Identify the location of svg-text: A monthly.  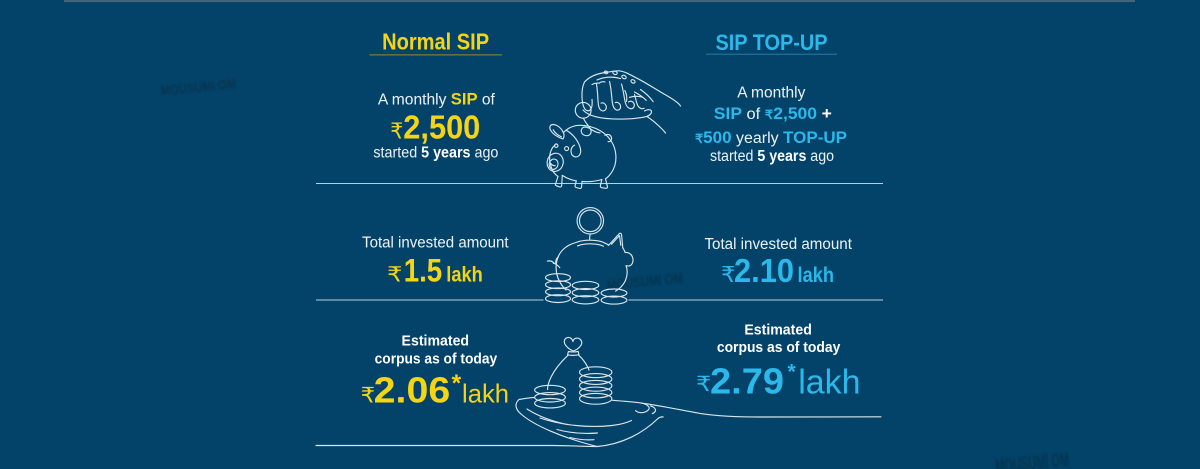
(771, 93).